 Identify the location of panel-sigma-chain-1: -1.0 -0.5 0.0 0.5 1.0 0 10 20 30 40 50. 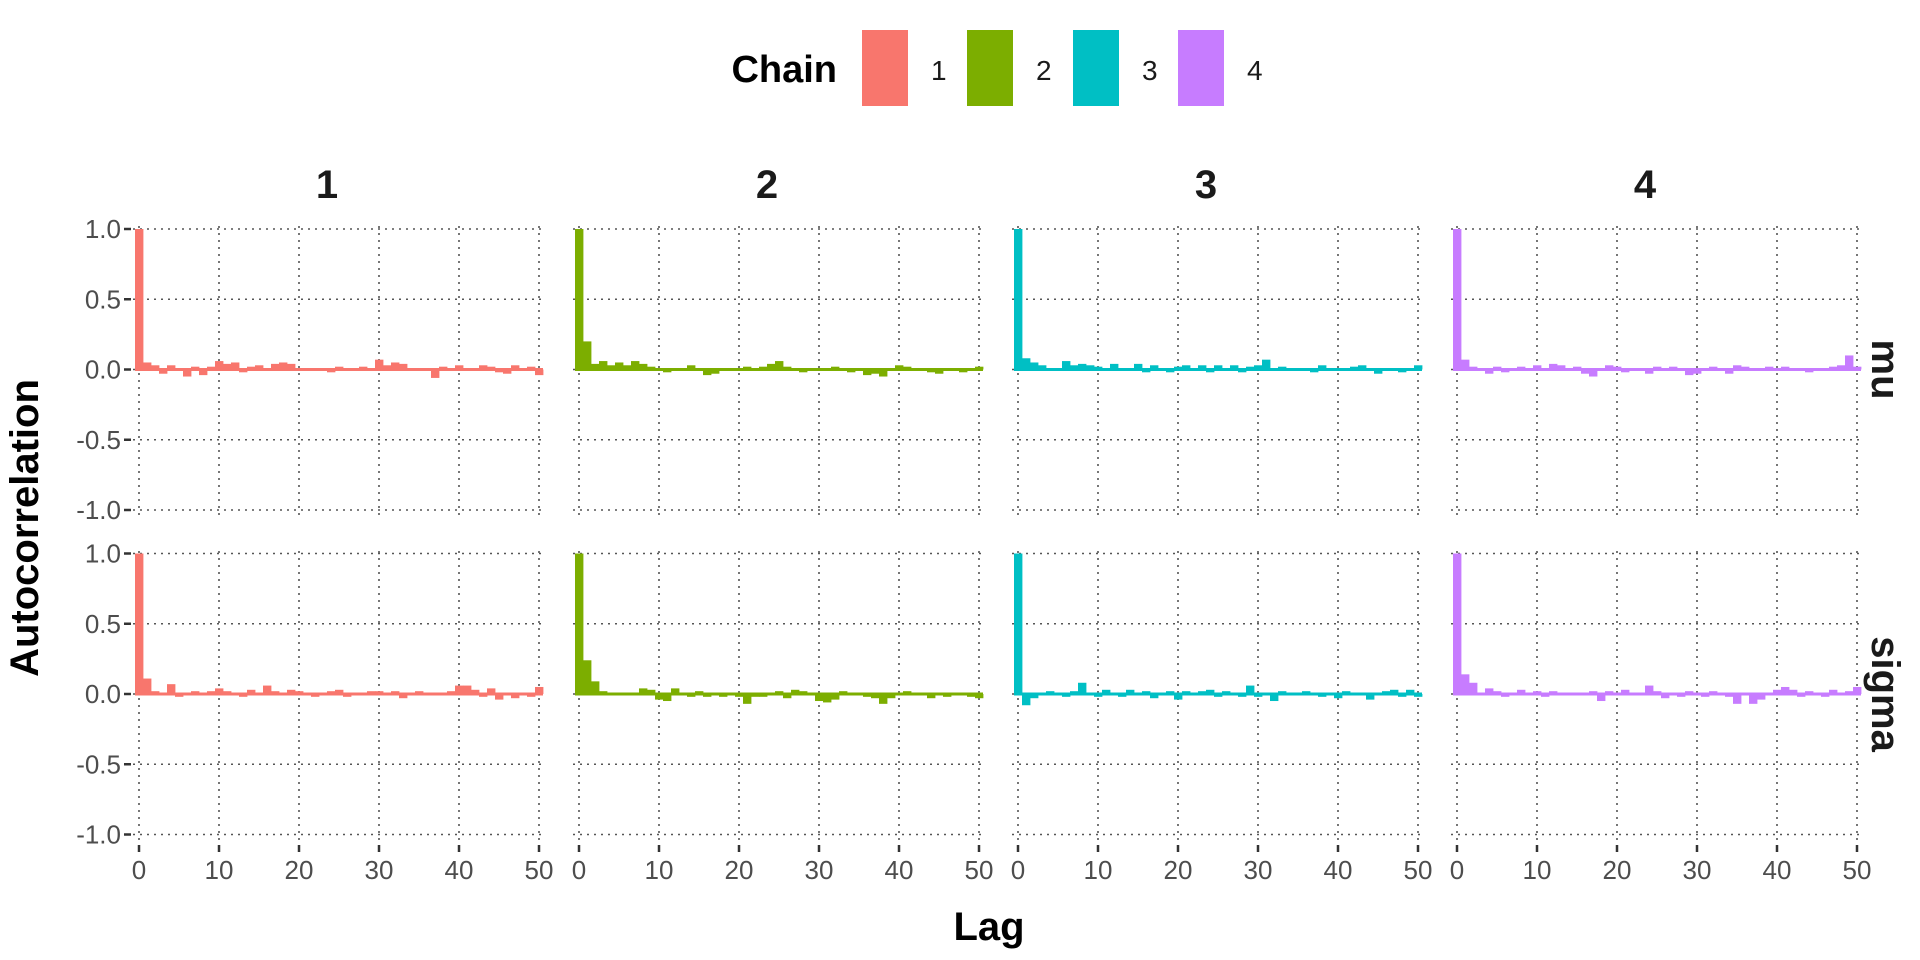
(314, 712).